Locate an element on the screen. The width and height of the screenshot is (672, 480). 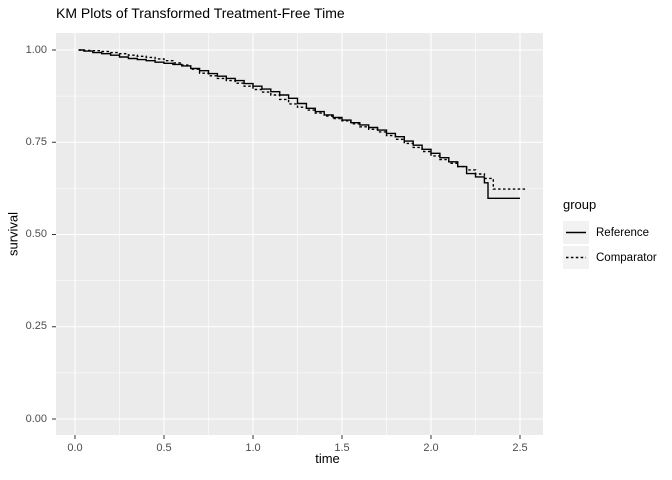
legend-item-reference: Reference is located at coordinates (617, 232).